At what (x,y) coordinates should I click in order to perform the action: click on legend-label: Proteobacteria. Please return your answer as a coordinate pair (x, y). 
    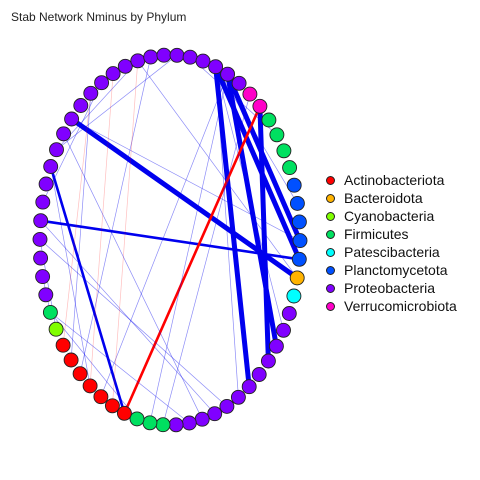
    Looking at the image, I should click on (390, 288).